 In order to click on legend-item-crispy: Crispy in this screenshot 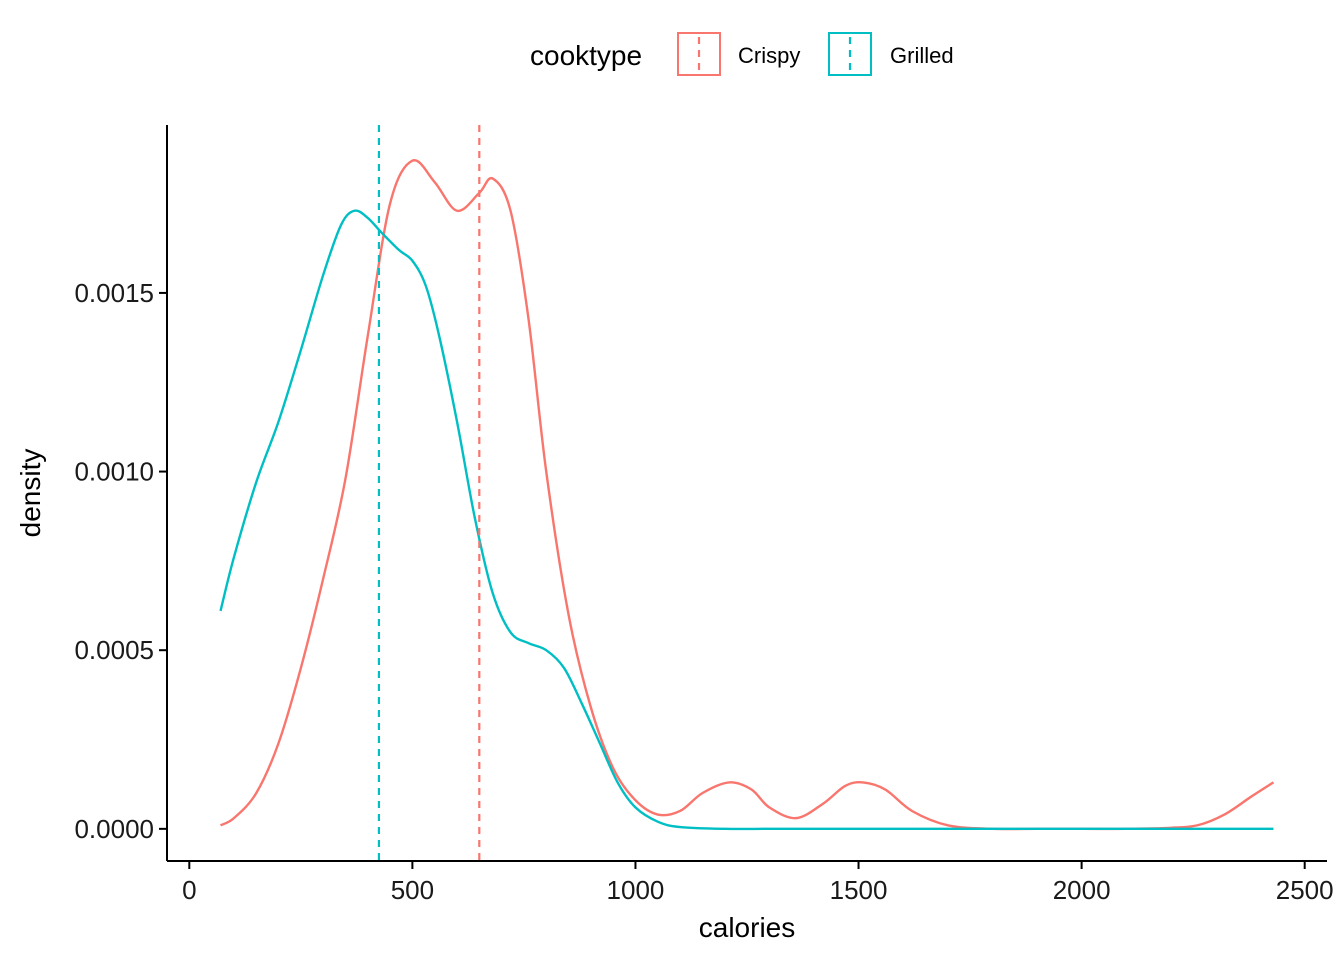, I will do `click(738, 54)`.